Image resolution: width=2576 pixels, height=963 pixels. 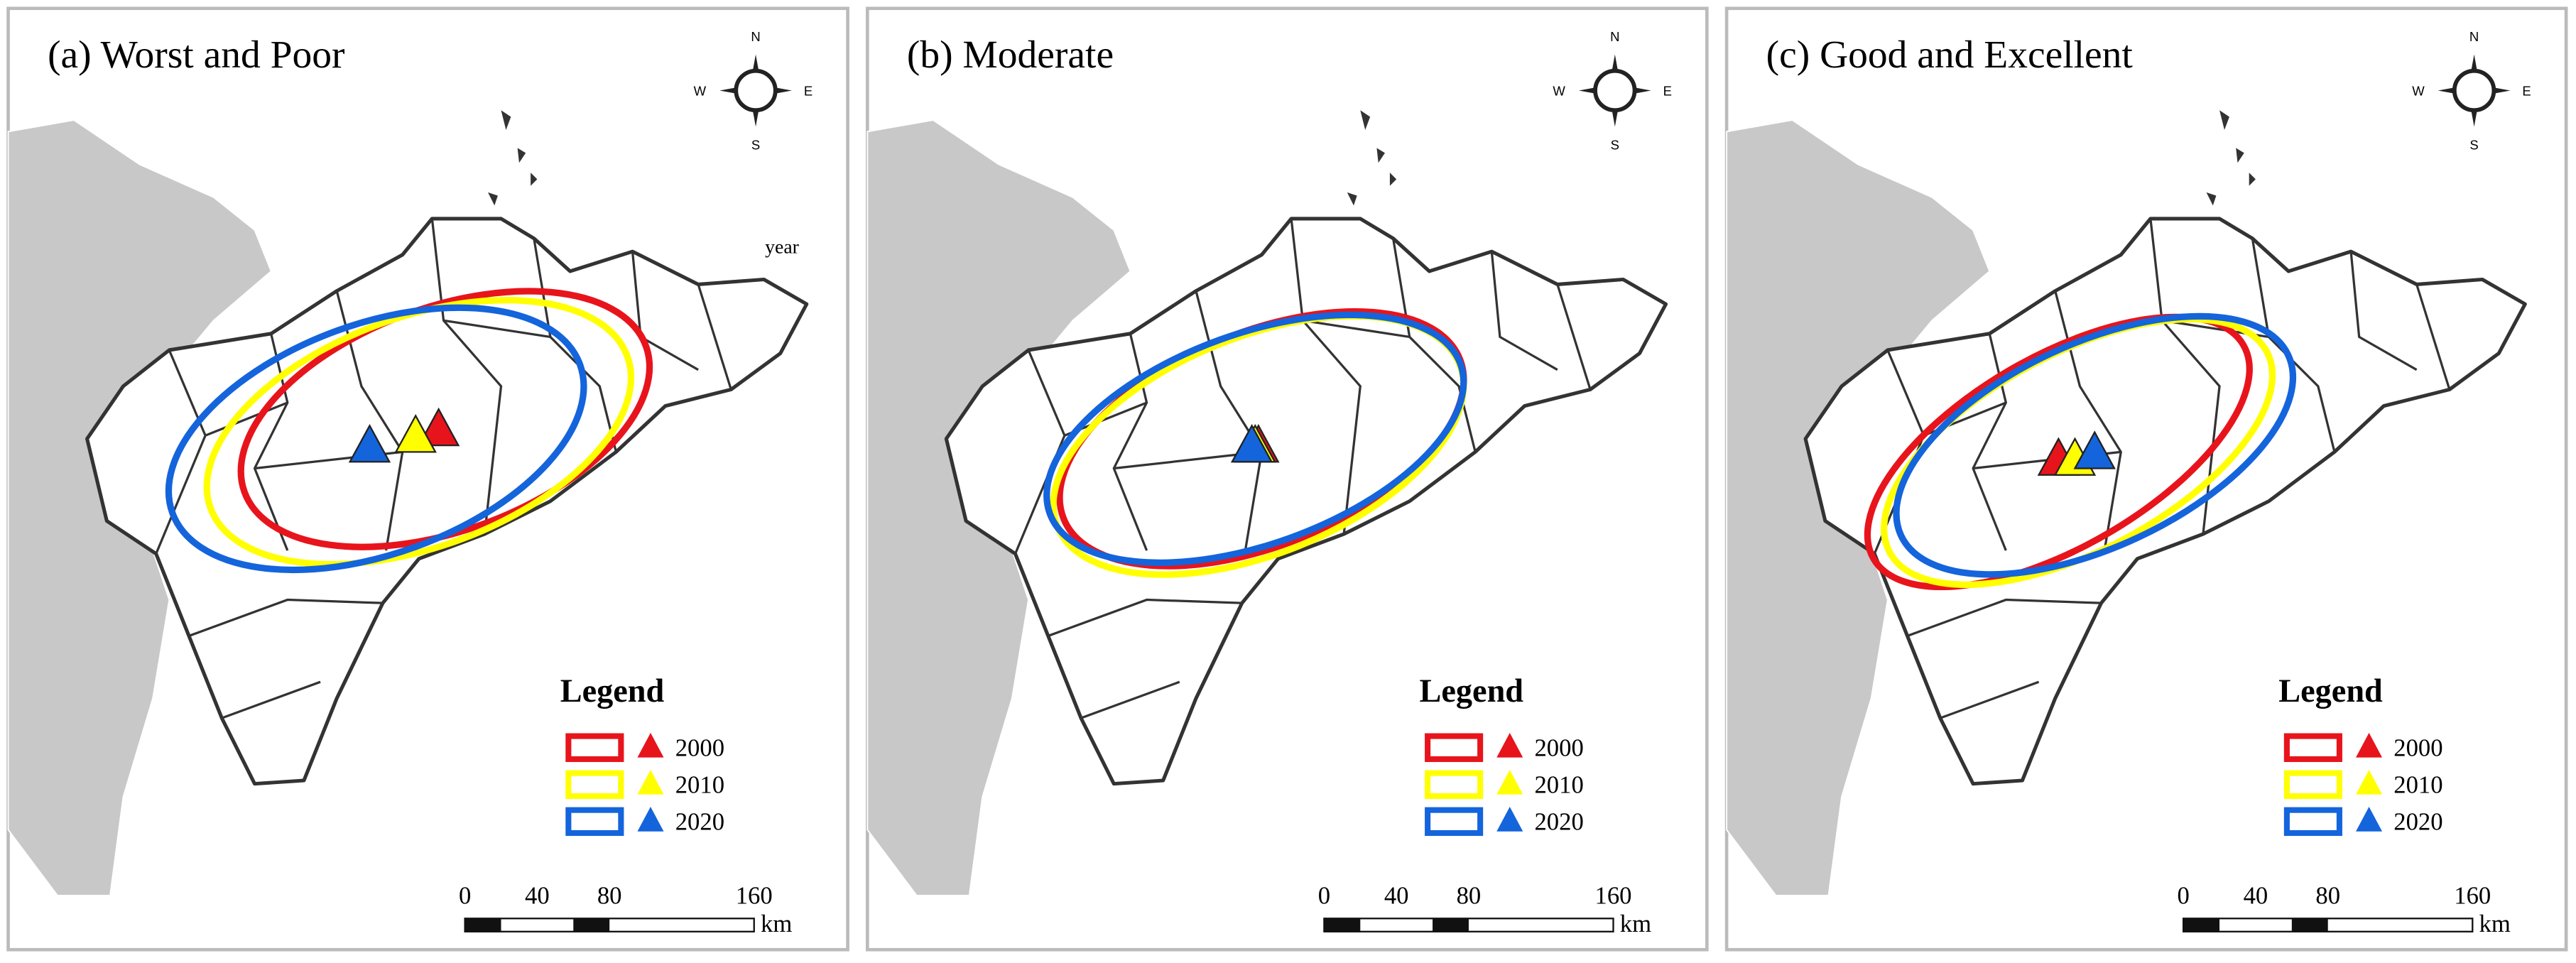 I want to click on map-note: year, so click(x=782, y=247).